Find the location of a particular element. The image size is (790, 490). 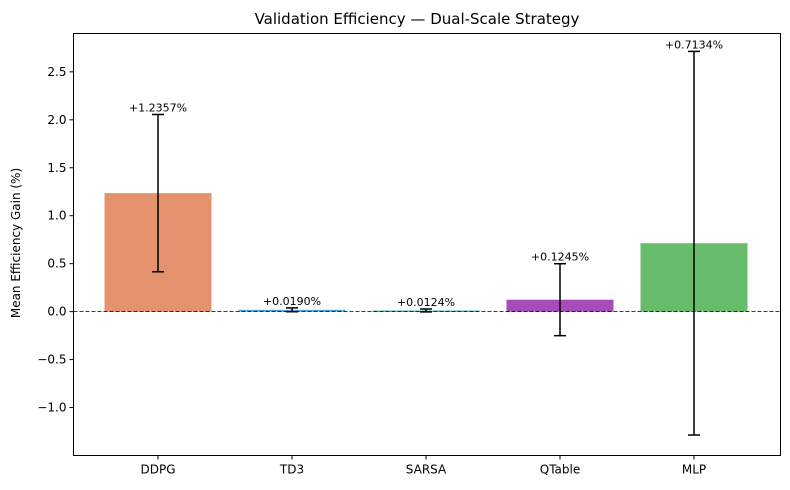

y-axis-label: Mean Efficiency Gain (%) is located at coordinates (16, 243).